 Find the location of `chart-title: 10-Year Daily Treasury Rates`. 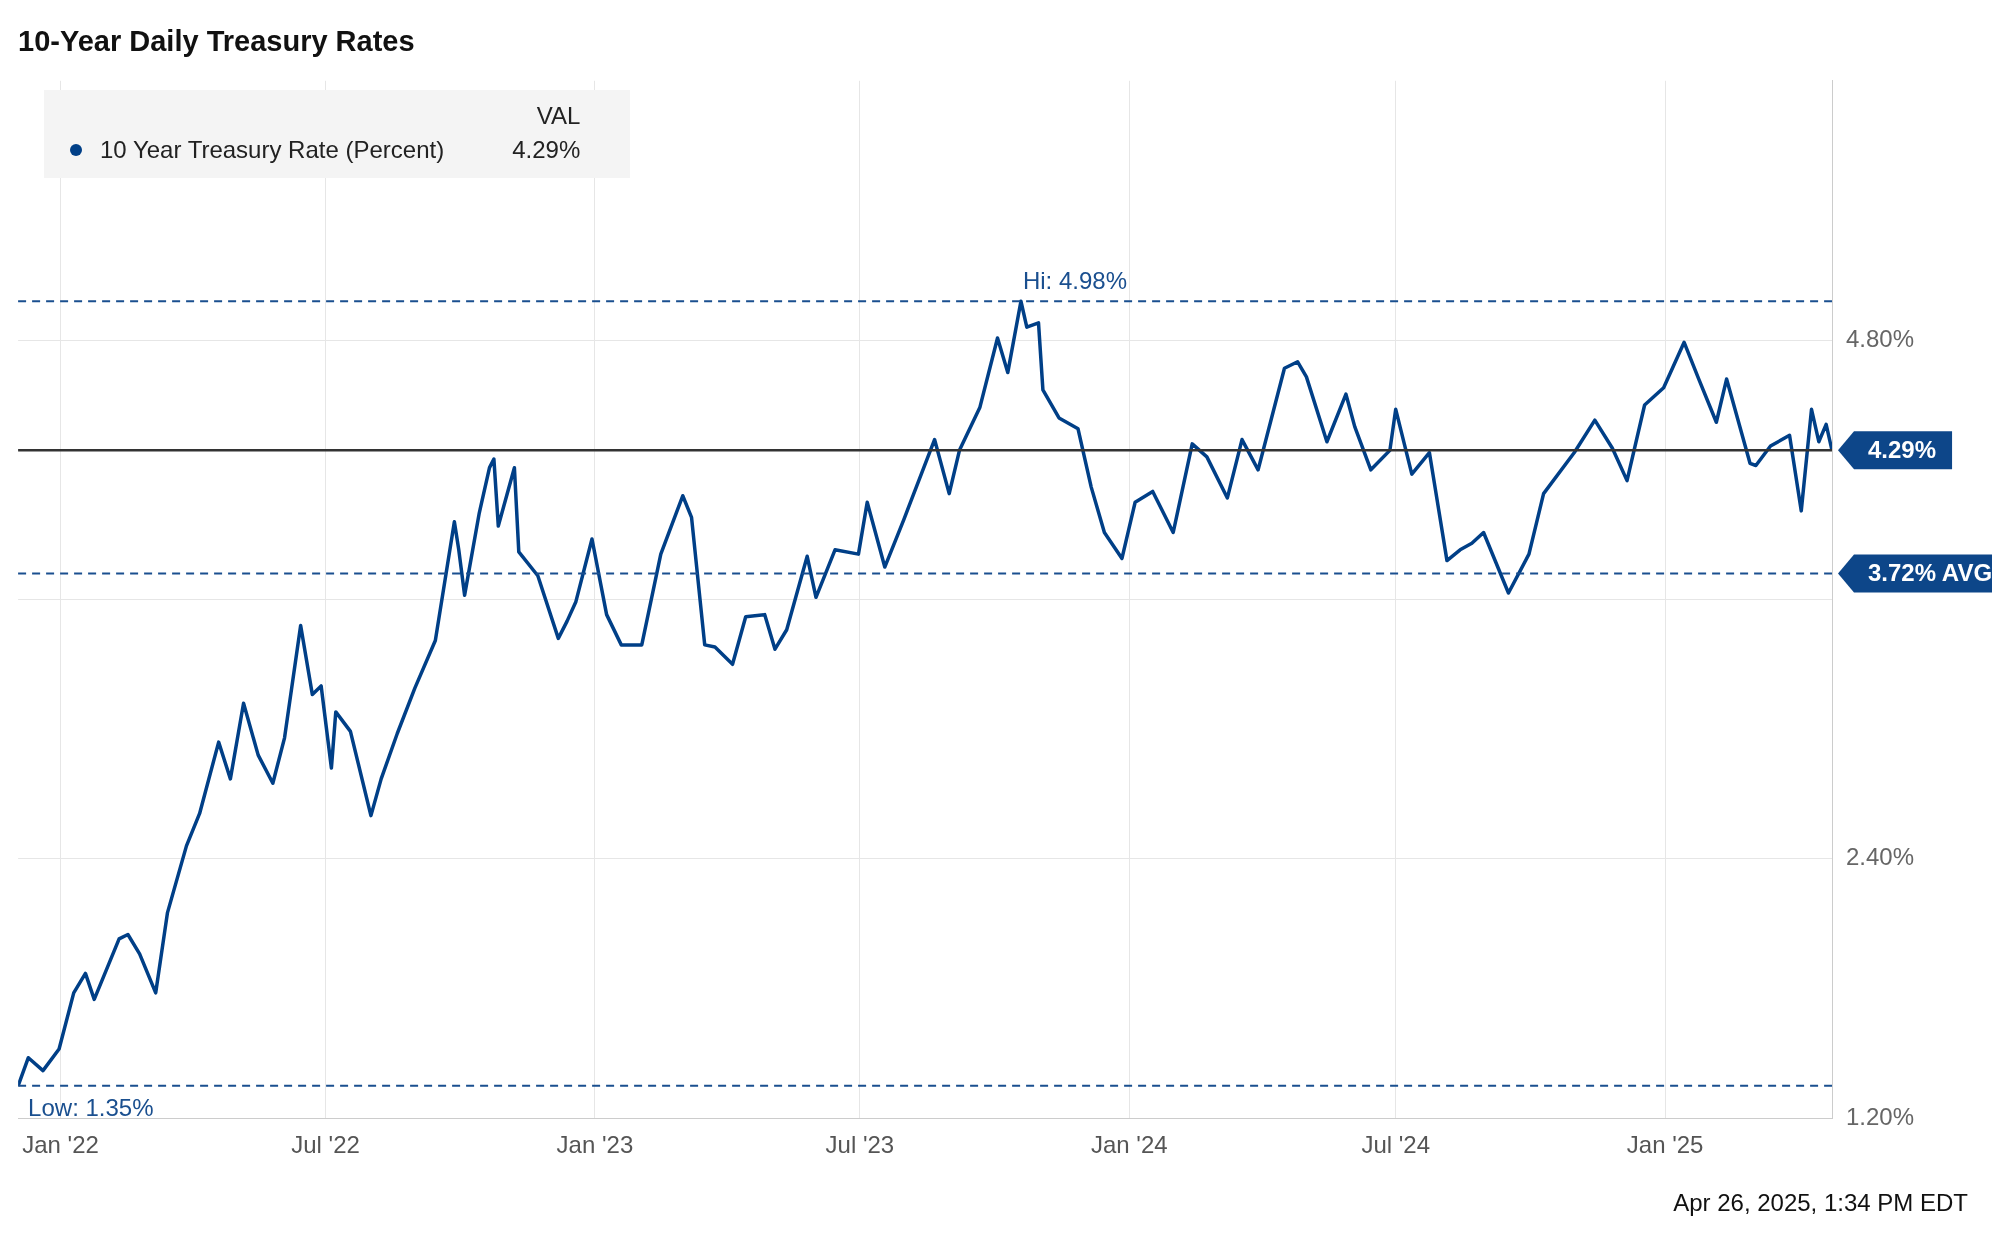

chart-title: 10-Year Daily Treasury Rates is located at coordinates (216, 41).